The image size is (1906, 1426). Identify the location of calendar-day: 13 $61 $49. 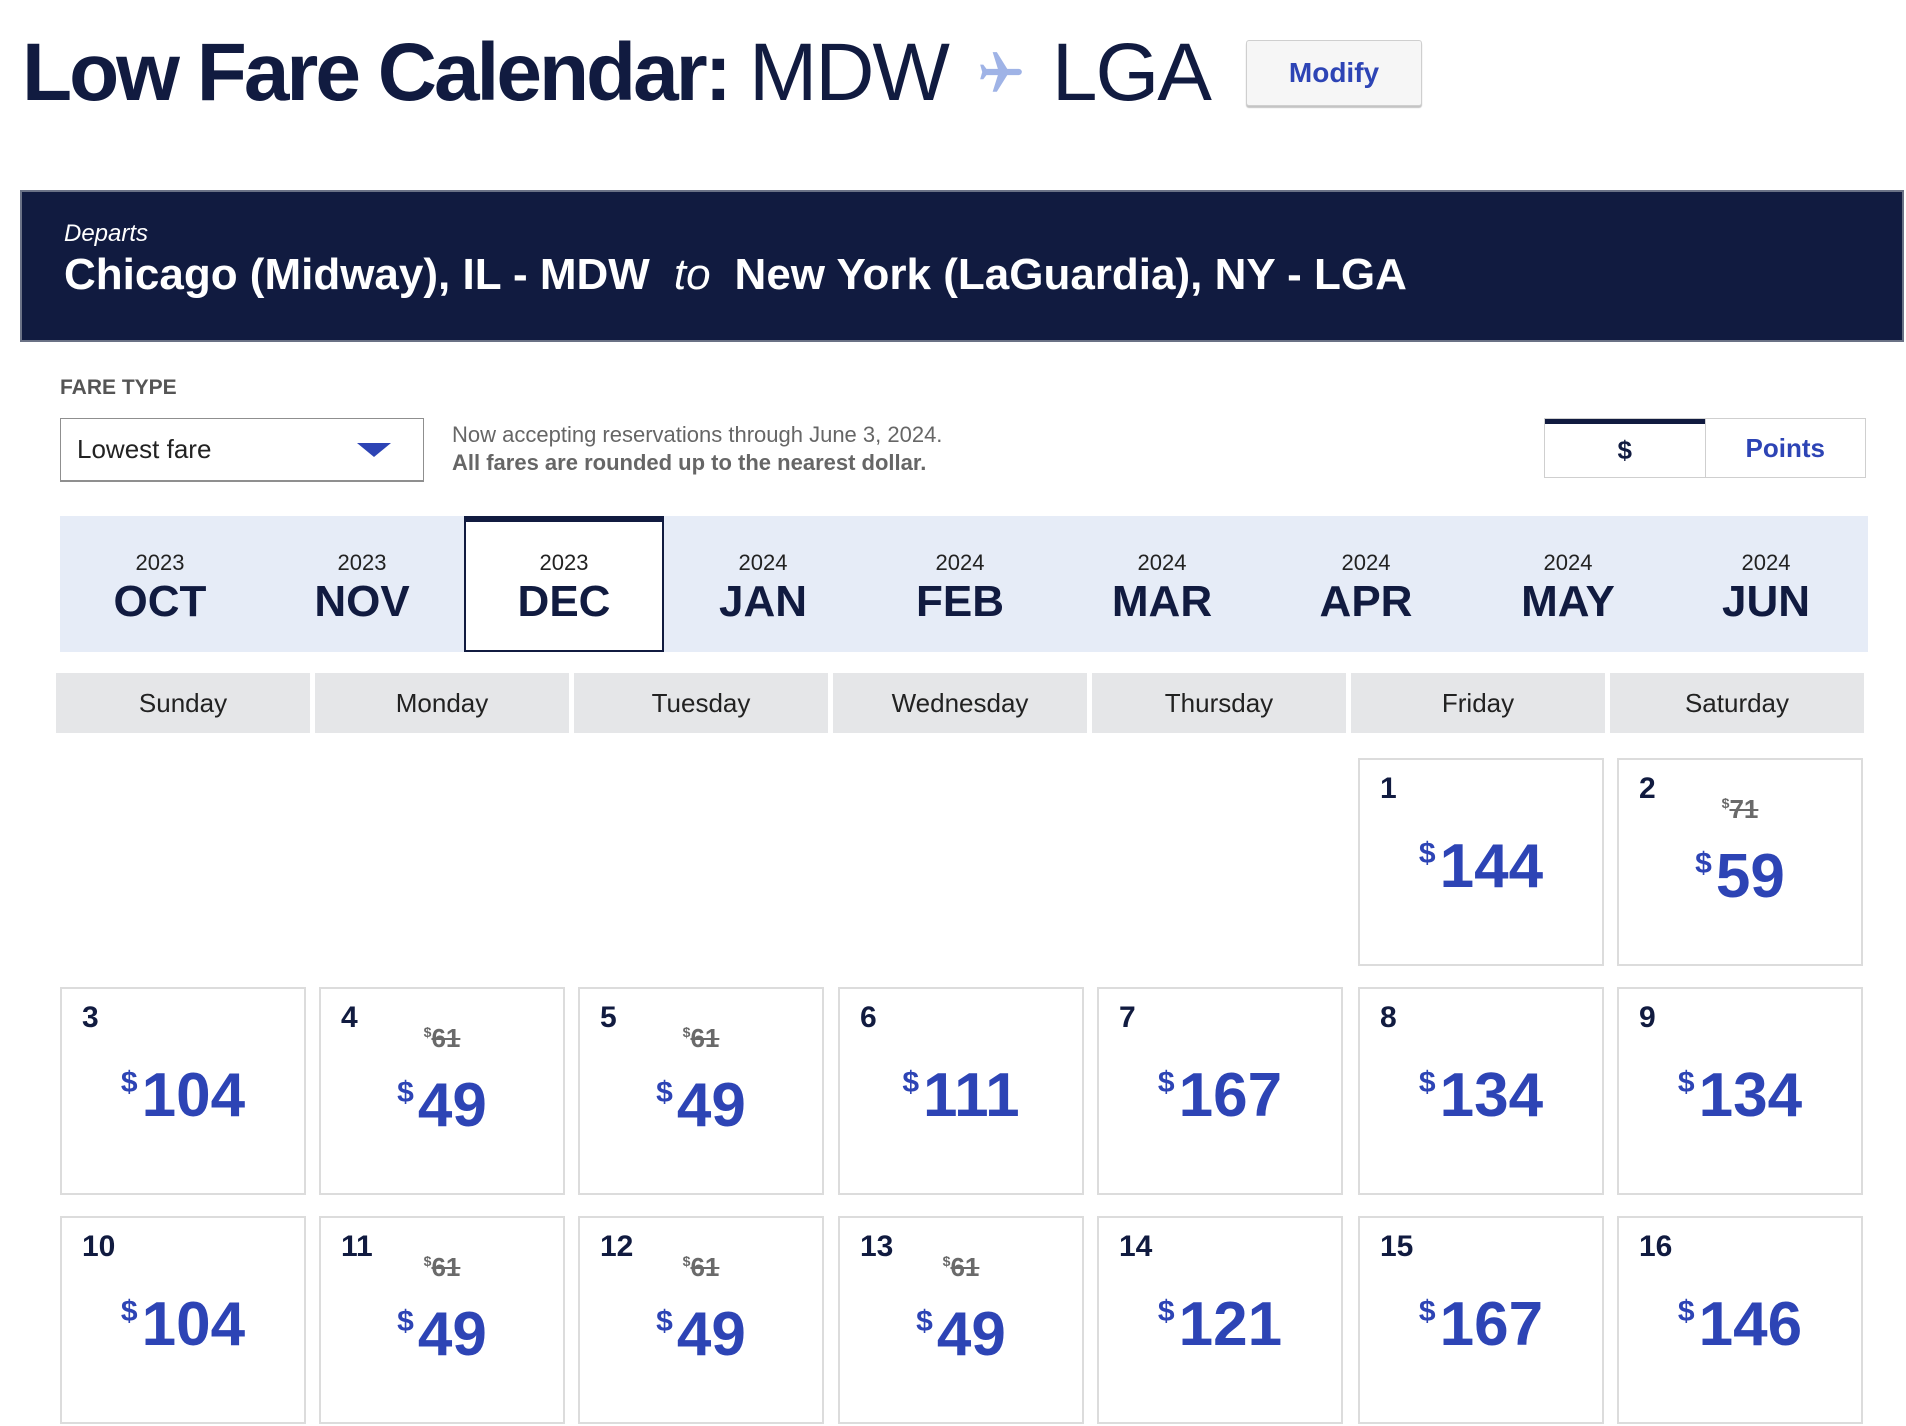
(961, 1320).